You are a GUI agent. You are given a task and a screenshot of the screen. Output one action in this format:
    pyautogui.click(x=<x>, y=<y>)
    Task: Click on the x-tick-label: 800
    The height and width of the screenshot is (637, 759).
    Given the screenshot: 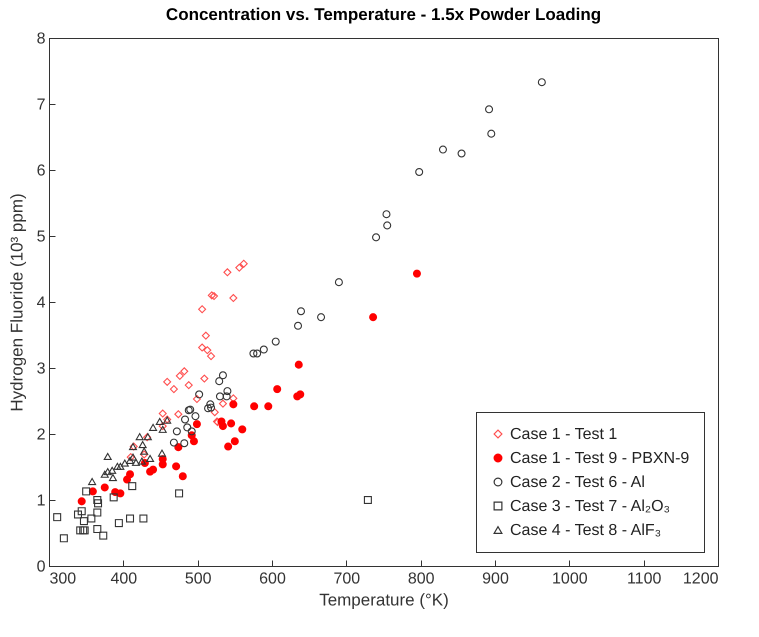 What is the action you would take?
    pyautogui.click(x=421, y=579)
    